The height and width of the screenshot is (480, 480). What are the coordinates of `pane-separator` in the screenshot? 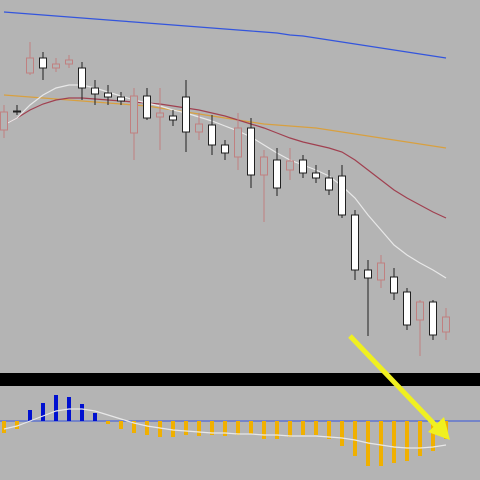 It's located at (240, 379).